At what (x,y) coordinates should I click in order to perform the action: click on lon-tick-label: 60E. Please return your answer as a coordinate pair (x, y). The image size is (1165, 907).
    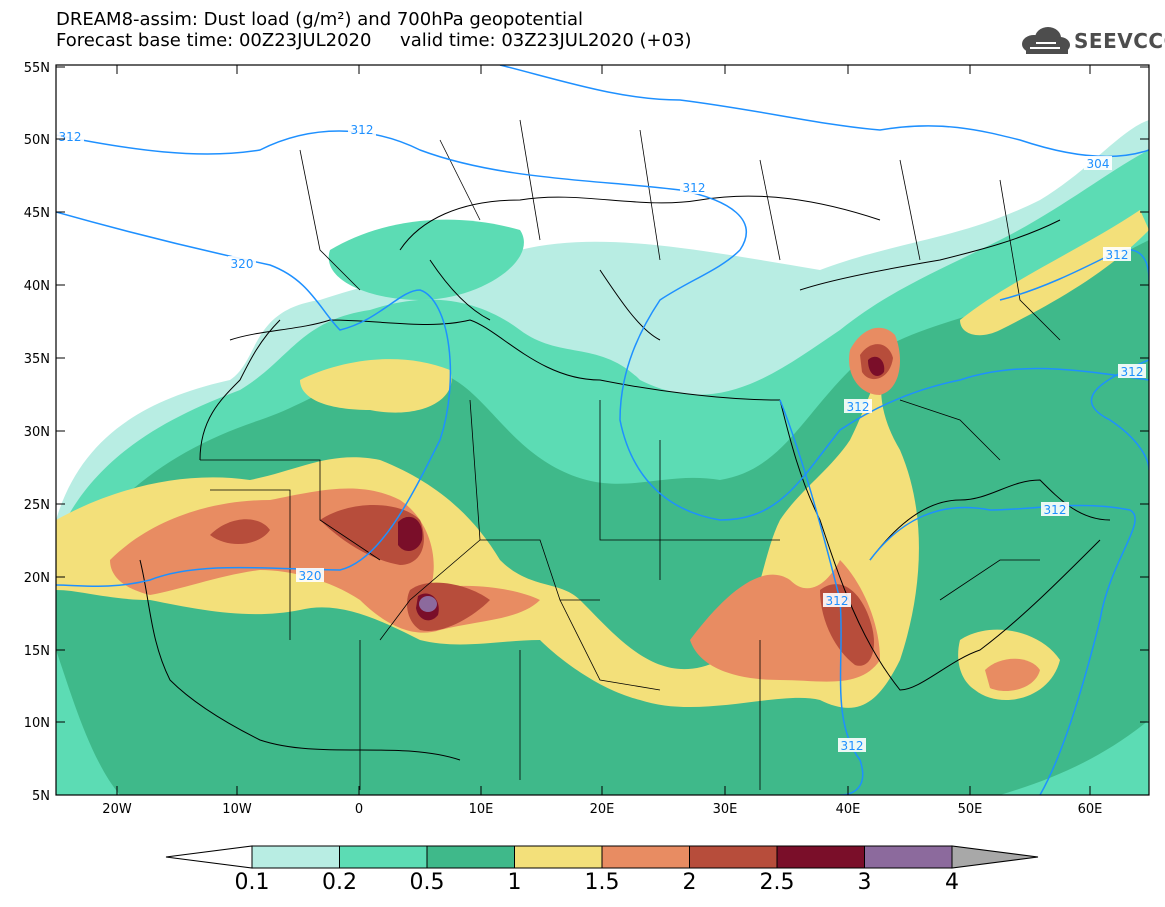
    Looking at the image, I should click on (1090, 809).